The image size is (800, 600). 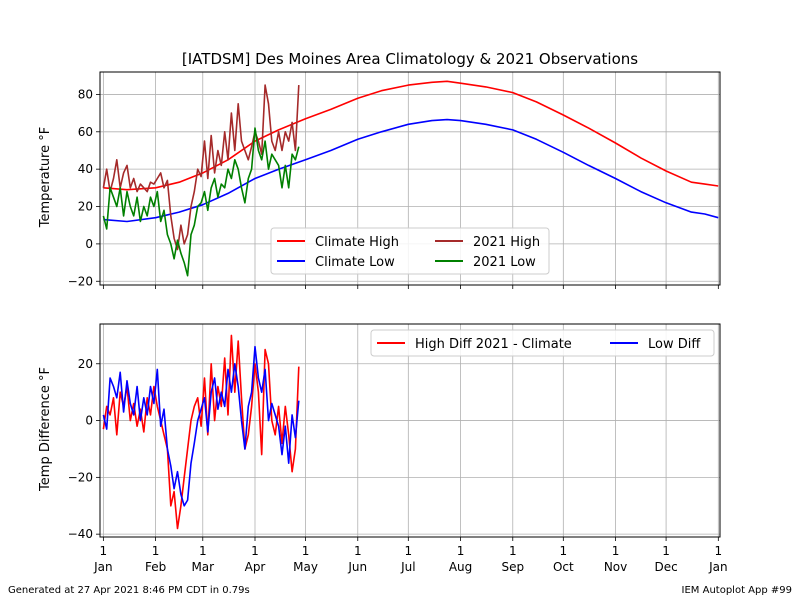 I want to click on x-tick-label: 1 Jul, so click(x=407, y=559).